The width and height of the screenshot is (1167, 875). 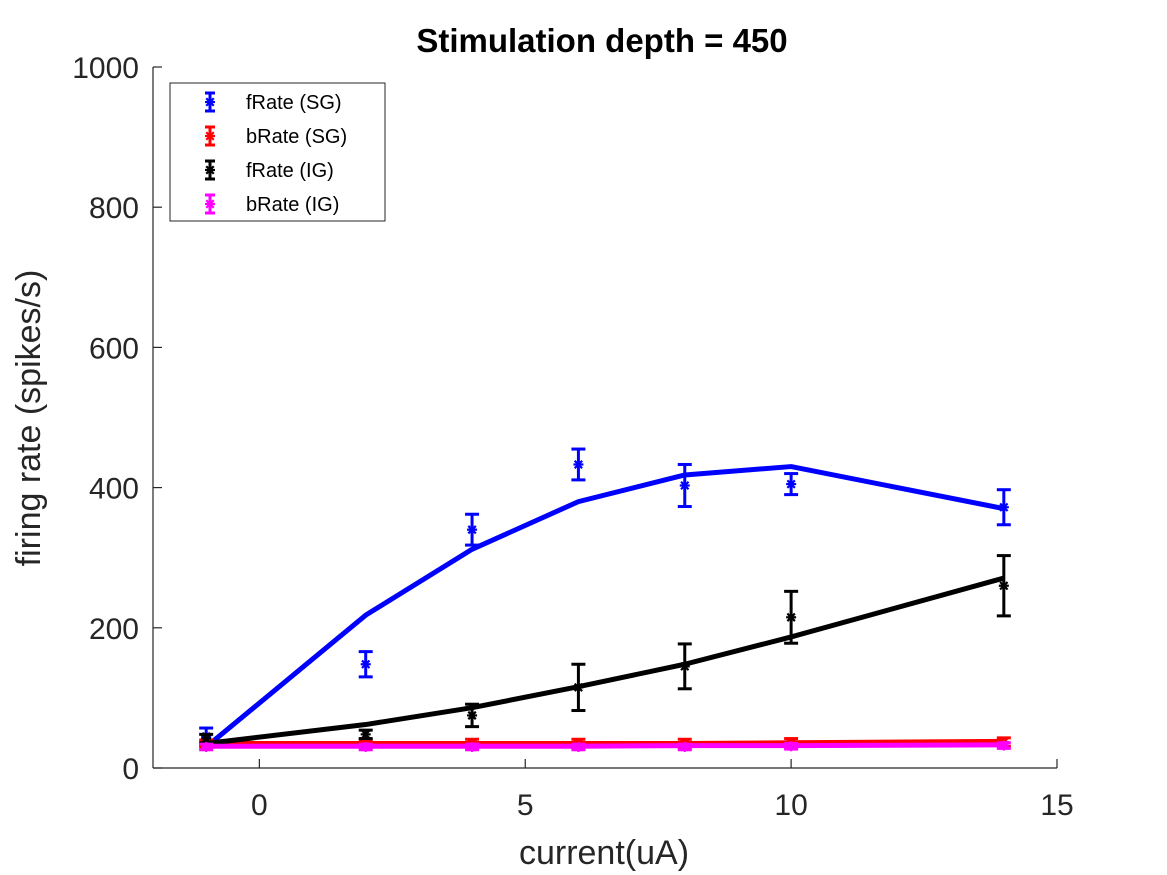 I want to click on y-tick-label: 0, so click(x=130, y=769).